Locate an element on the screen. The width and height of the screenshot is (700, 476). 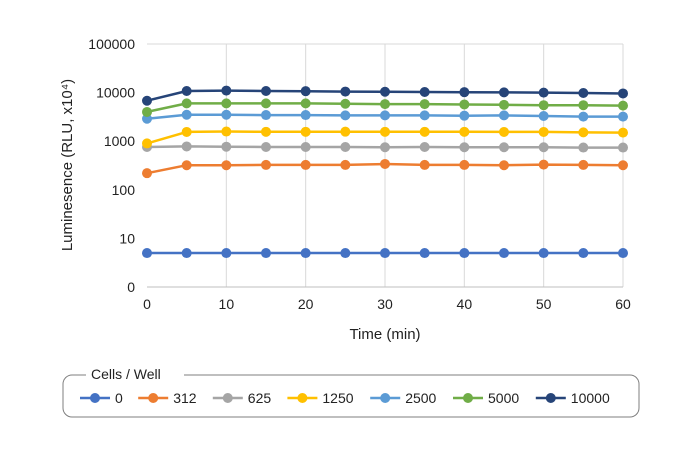
legend: Cells / Well 0 312 625 1250 2500 5000 10000 is located at coordinates (351, 391).